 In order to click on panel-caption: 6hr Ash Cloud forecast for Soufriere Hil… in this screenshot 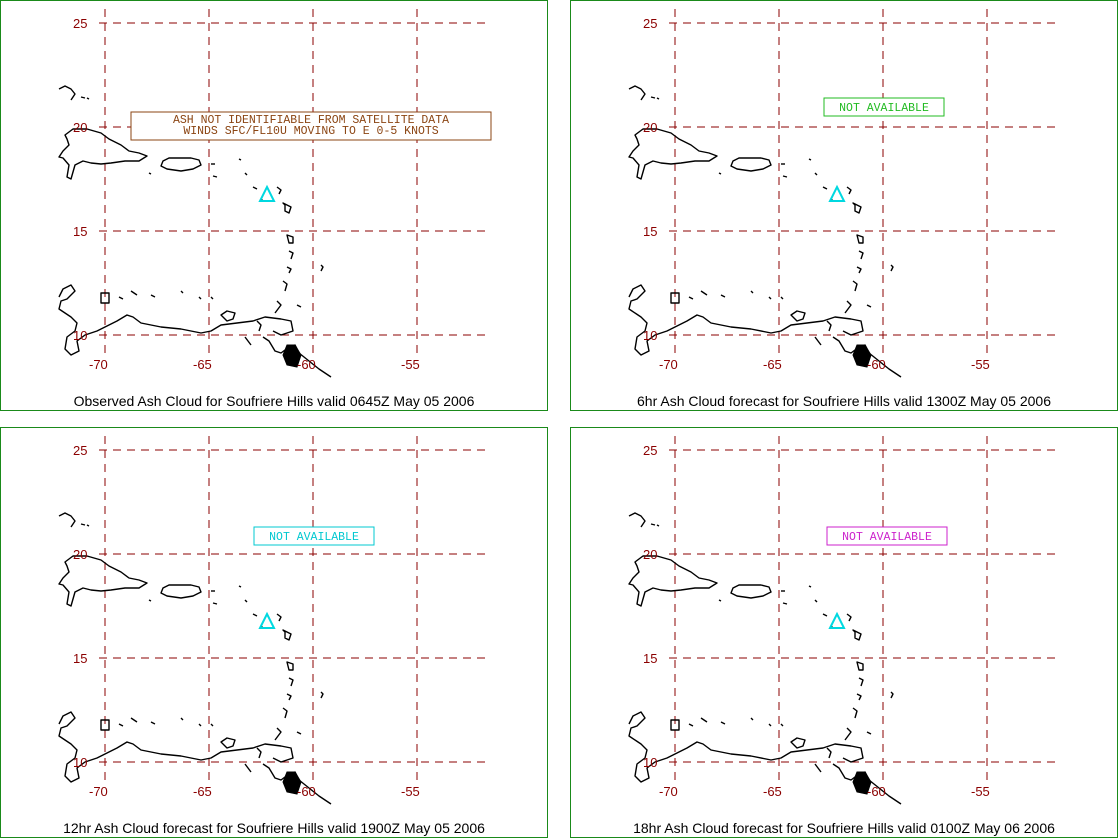, I will do `click(844, 401)`.